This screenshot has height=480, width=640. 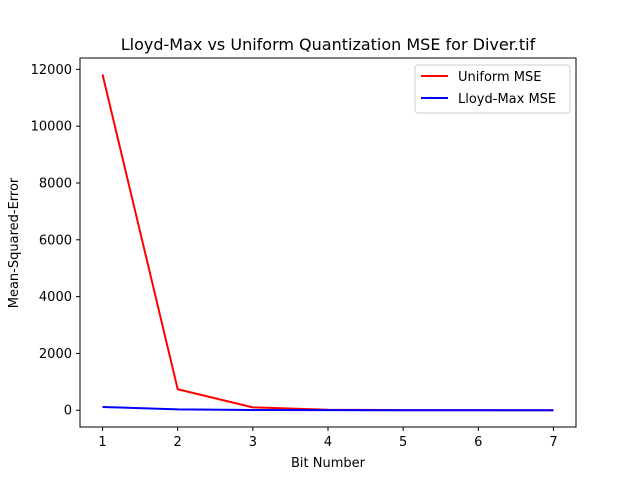 I want to click on y-tick-label: 10000, so click(x=51, y=127).